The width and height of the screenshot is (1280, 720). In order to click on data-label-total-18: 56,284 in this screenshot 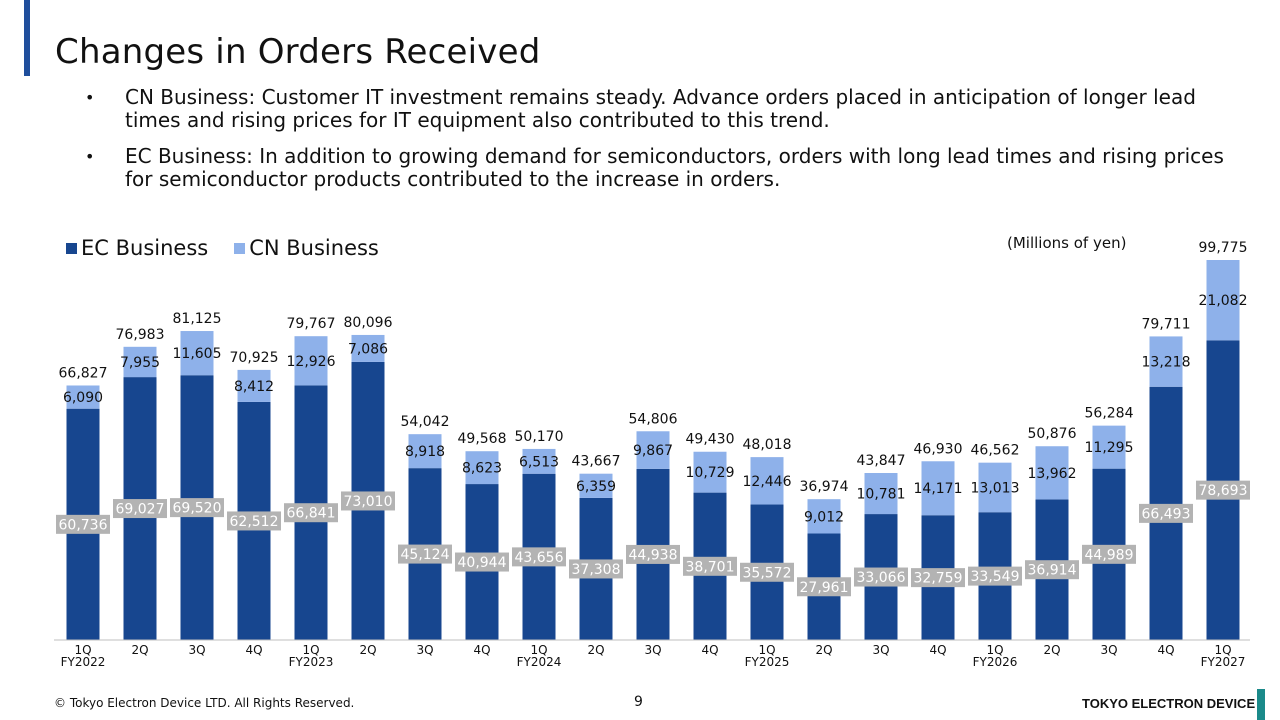, I will do `click(1109, 414)`.